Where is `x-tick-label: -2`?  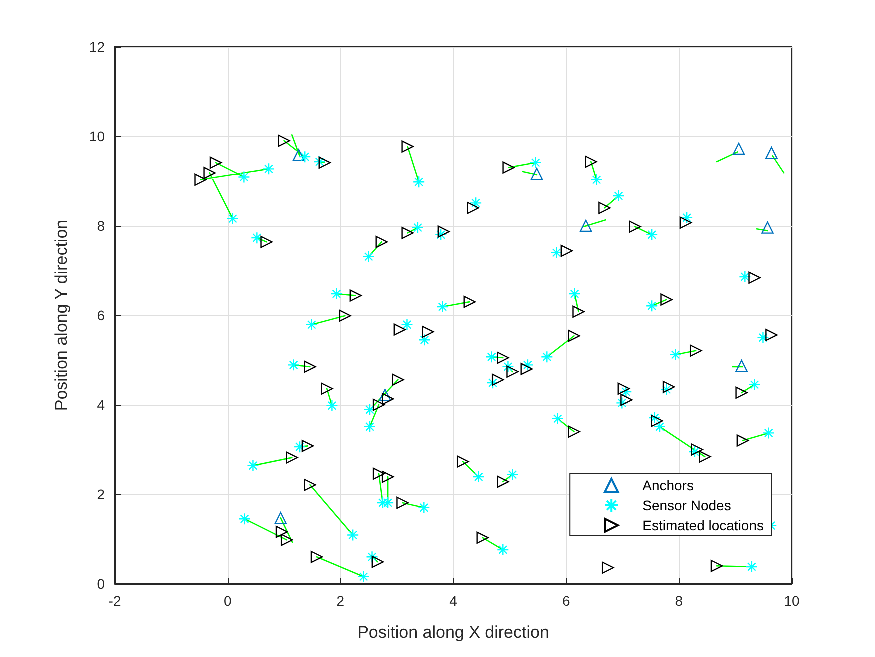 x-tick-label: -2 is located at coordinates (115, 601).